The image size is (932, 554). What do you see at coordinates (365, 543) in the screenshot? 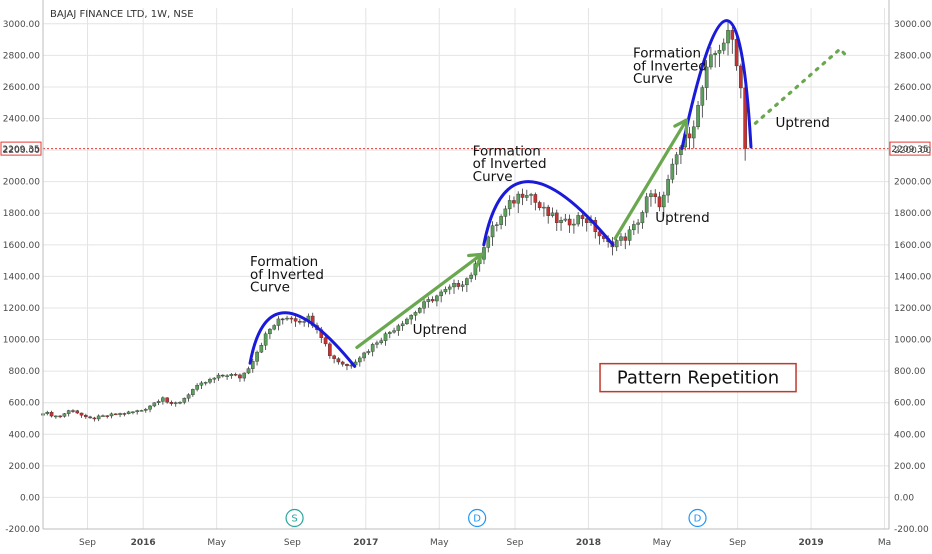
I see `x-tick-label: 2017` at bounding box center [365, 543].